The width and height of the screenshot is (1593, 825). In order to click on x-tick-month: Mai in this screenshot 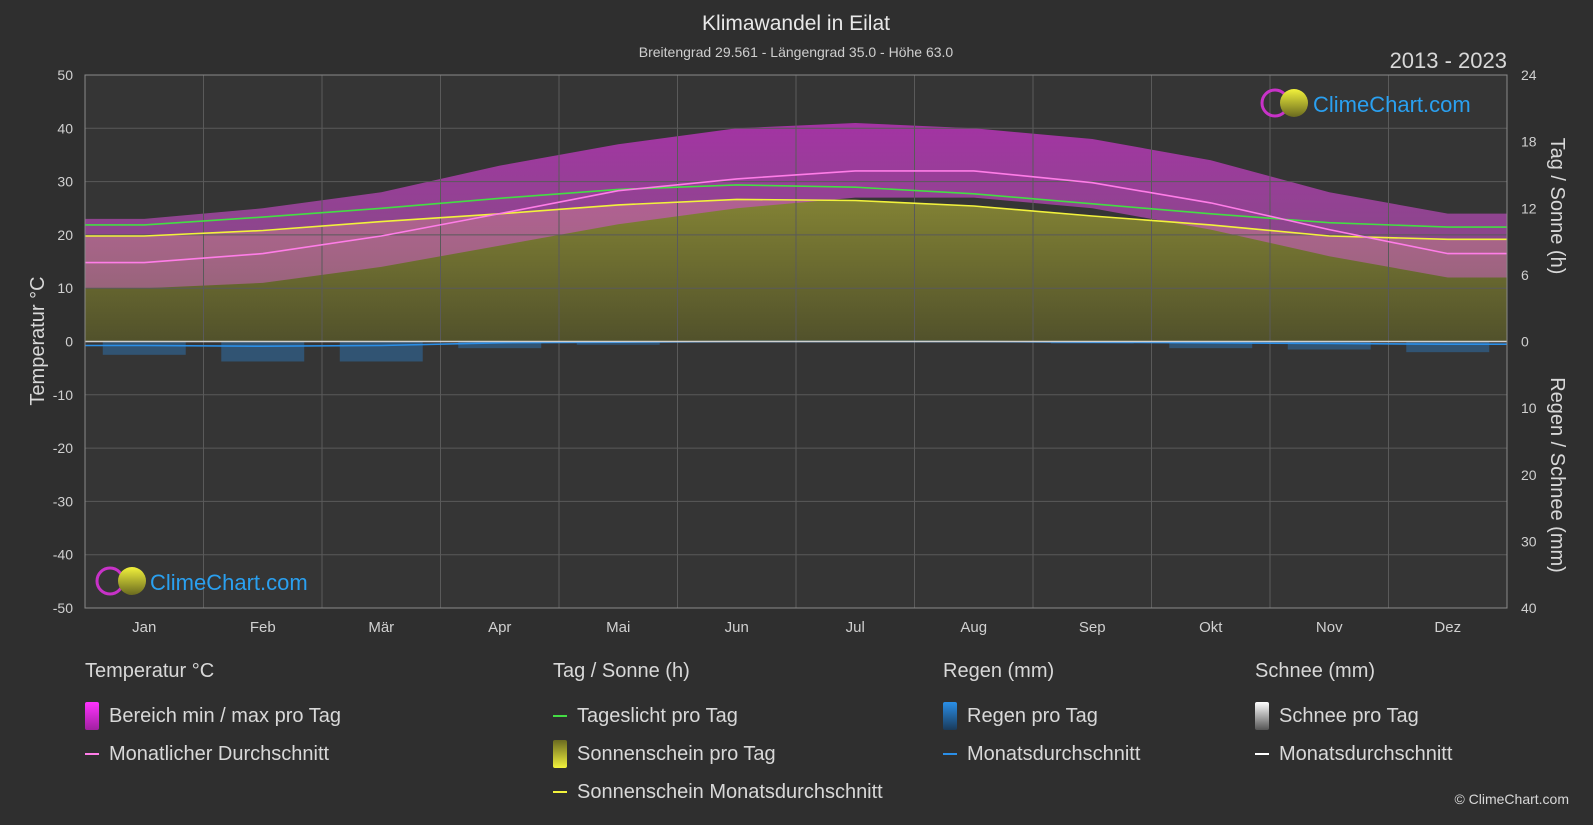, I will do `click(618, 627)`.